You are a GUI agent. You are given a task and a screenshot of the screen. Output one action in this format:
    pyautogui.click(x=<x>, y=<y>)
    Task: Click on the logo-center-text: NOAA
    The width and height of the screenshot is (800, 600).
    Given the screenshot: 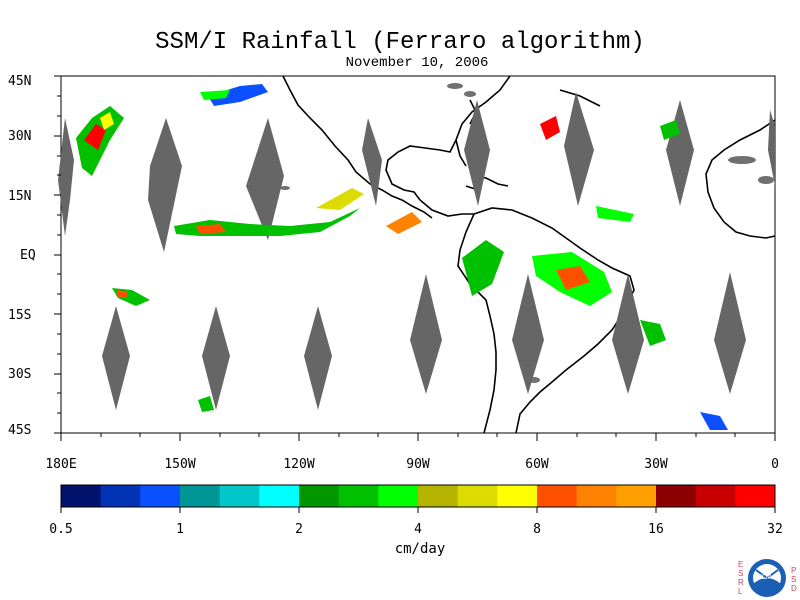 What is the action you would take?
    pyautogui.click(x=767, y=577)
    